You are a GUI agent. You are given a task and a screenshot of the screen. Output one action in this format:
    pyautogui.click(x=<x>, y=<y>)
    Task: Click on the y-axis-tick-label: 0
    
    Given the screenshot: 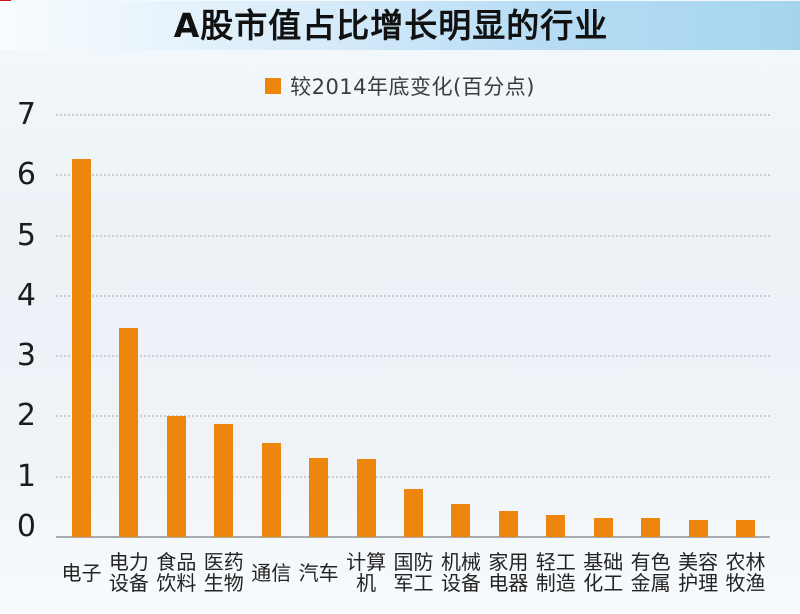 What is the action you would take?
    pyautogui.click(x=26, y=526)
    